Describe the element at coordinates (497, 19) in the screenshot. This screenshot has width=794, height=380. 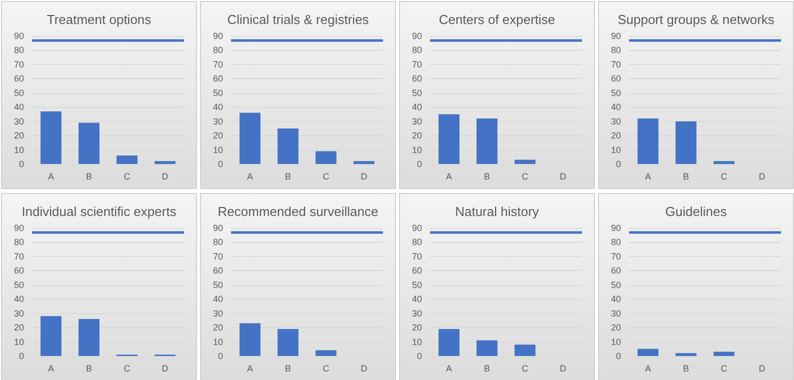
I see `chart-title: Centers of expertise` at that location.